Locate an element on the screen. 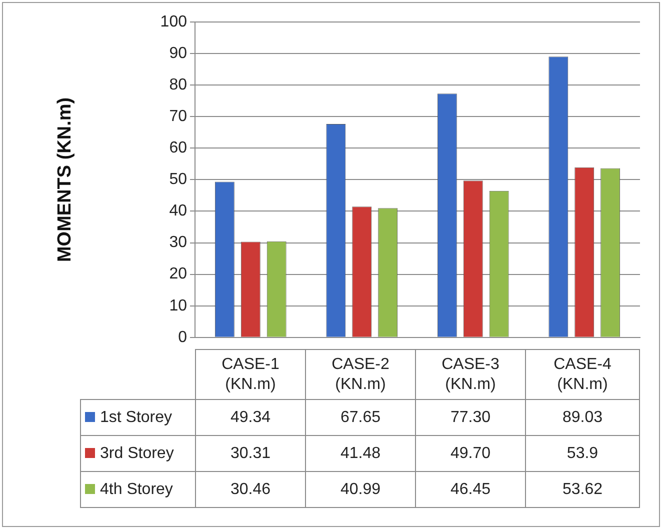 The width and height of the screenshot is (664, 531). legend-label: 3rd Storey is located at coordinates (138, 454).